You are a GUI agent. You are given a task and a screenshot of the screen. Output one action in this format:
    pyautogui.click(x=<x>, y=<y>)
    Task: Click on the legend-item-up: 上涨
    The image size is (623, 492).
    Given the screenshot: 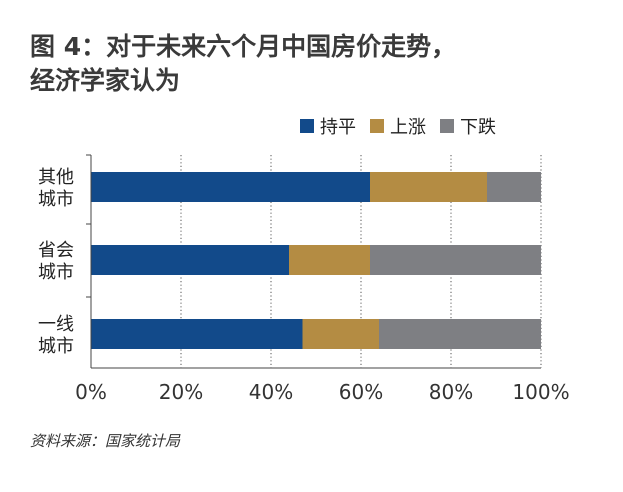 What is the action you would take?
    pyautogui.click(x=398, y=126)
    